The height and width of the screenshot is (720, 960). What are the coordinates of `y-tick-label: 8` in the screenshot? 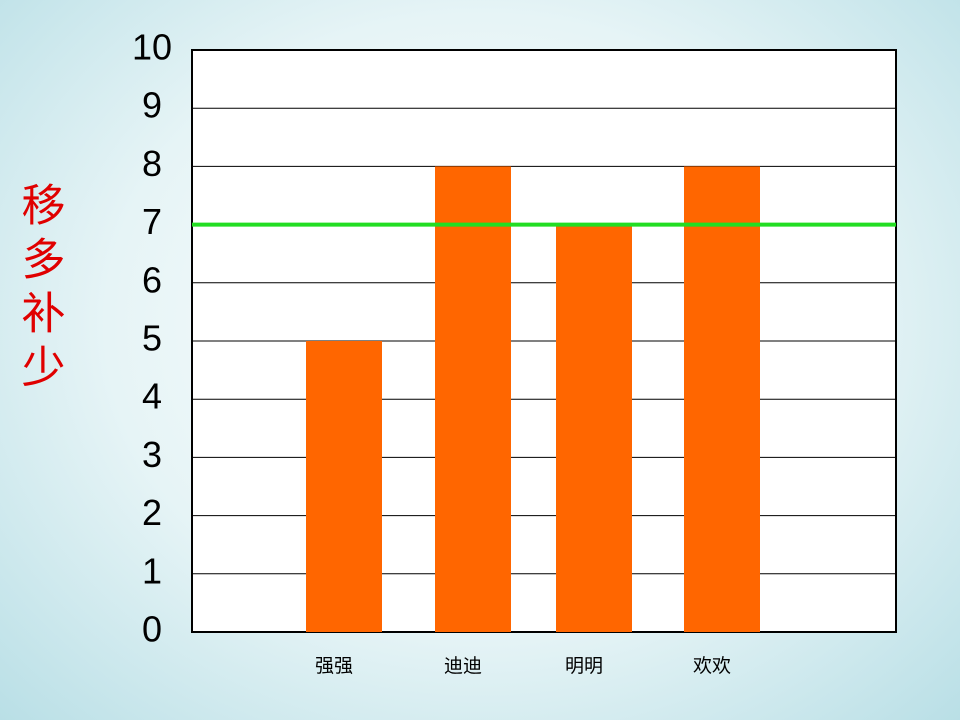 It's located at (152, 163).